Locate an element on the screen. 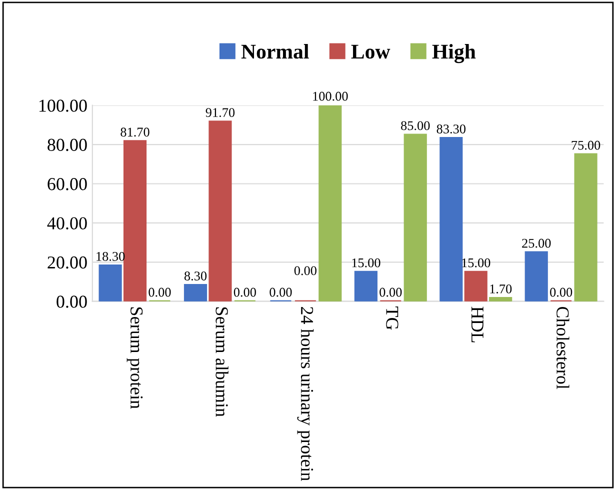  x-tick-label: TG is located at coordinates (392, 318).